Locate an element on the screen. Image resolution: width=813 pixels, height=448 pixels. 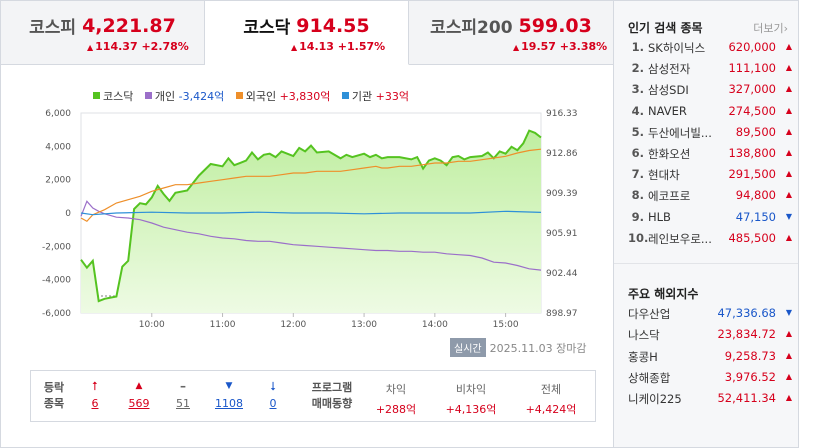
left-axis-tick-label: 6,000 is located at coordinates (58, 114).